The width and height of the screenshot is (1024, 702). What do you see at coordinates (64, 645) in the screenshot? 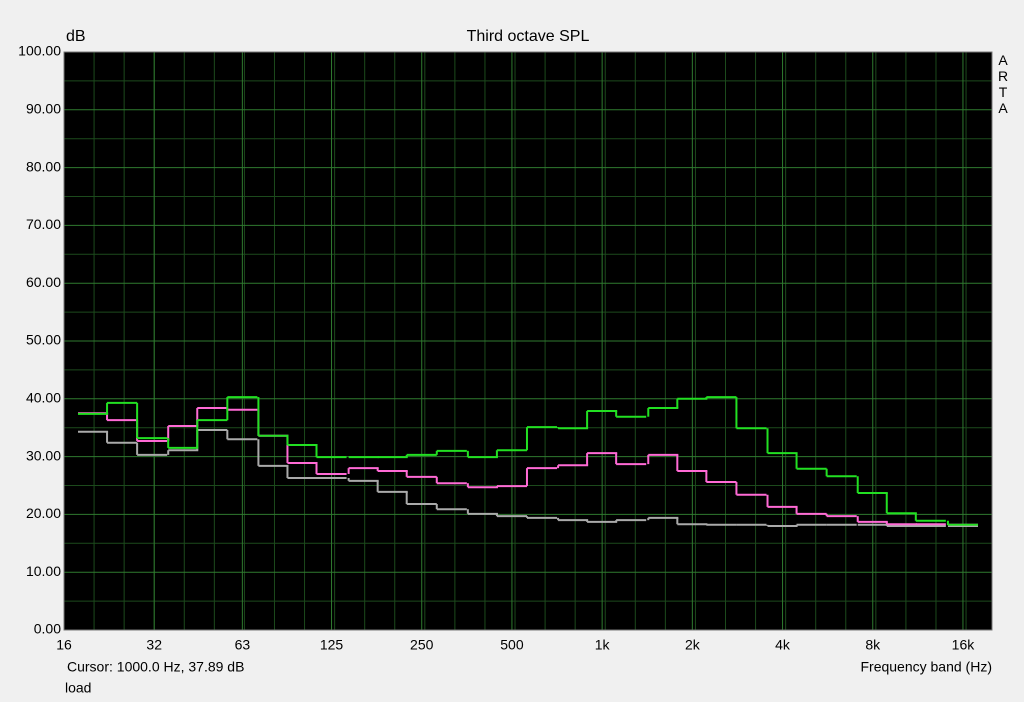
I see `x-tick-label: 16` at bounding box center [64, 645].